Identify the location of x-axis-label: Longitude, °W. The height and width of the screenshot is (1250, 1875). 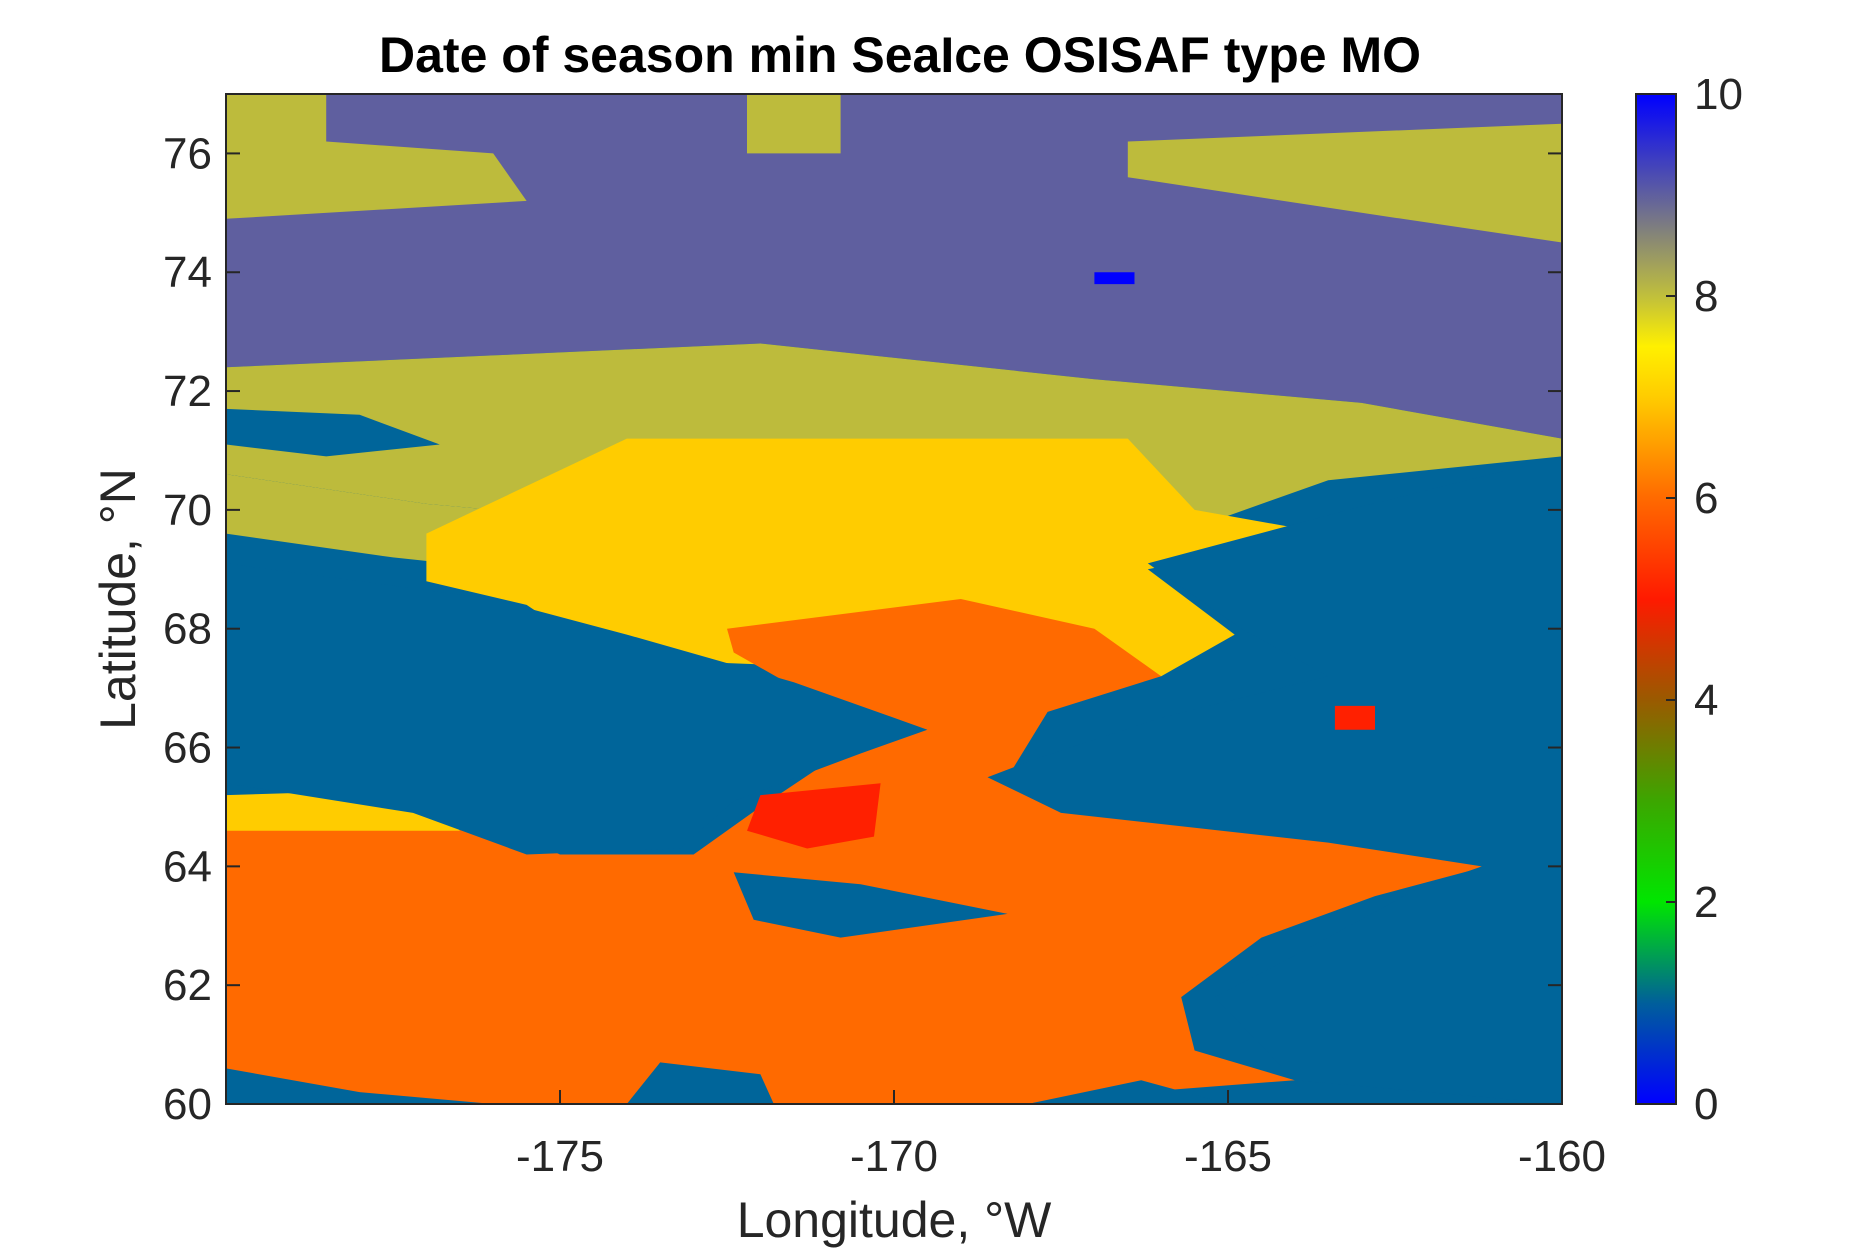
(894, 1220).